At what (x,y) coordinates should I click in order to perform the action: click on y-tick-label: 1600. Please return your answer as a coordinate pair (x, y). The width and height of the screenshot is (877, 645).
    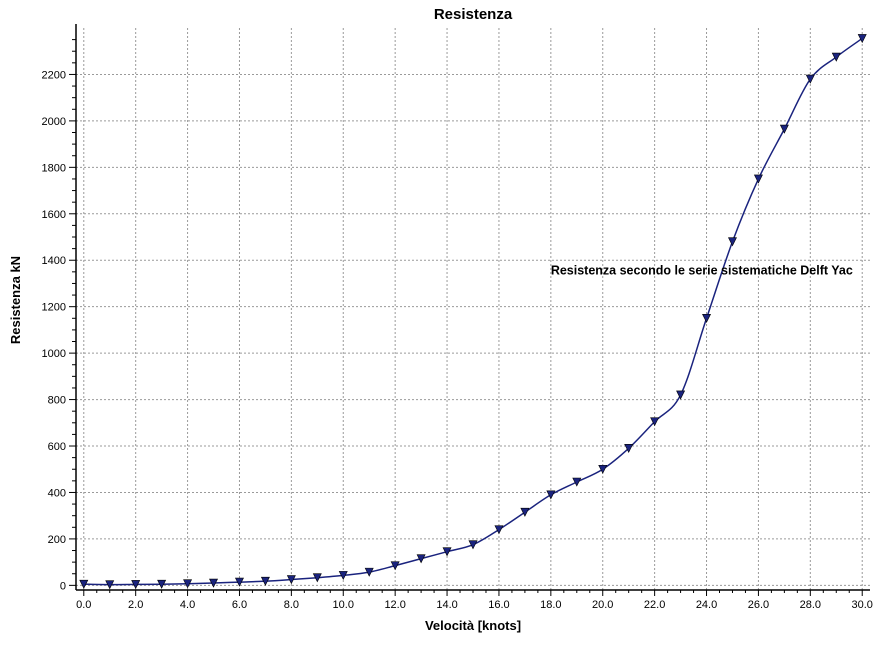
    Looking at the image, I should click on (54, 215).